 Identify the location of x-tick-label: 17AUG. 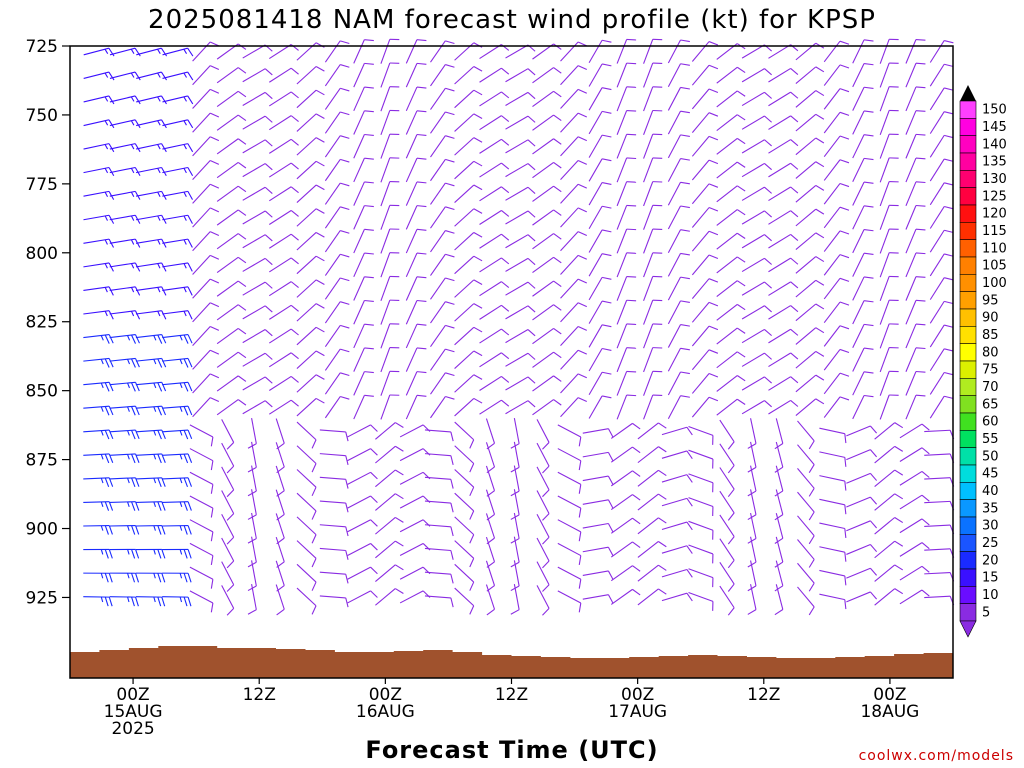
(637, 712).